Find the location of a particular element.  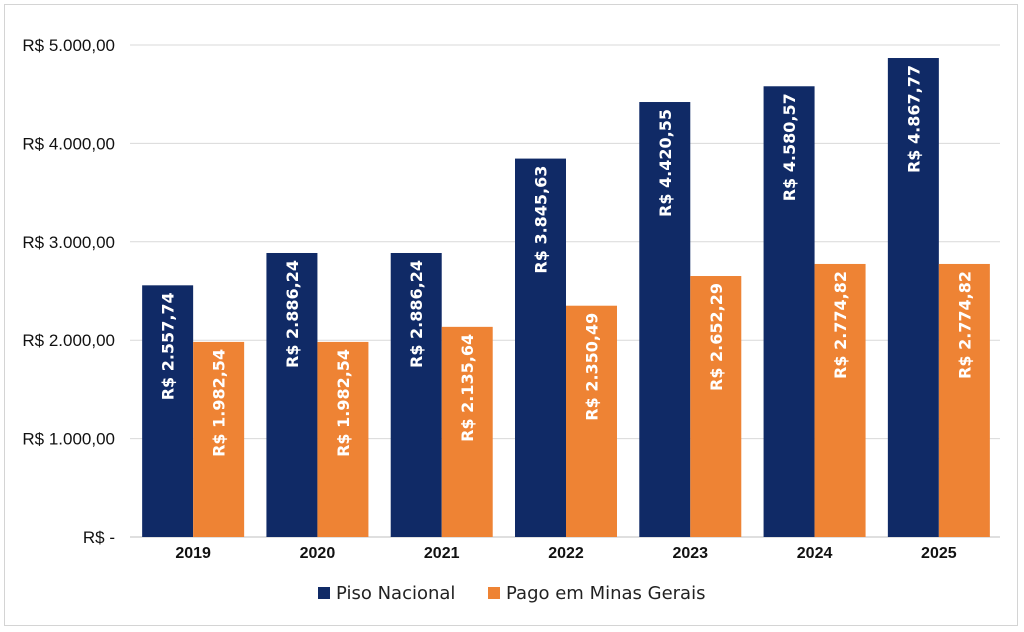

y-tick-label: R$ 3.000,00 is located at coordinates (68, 242).